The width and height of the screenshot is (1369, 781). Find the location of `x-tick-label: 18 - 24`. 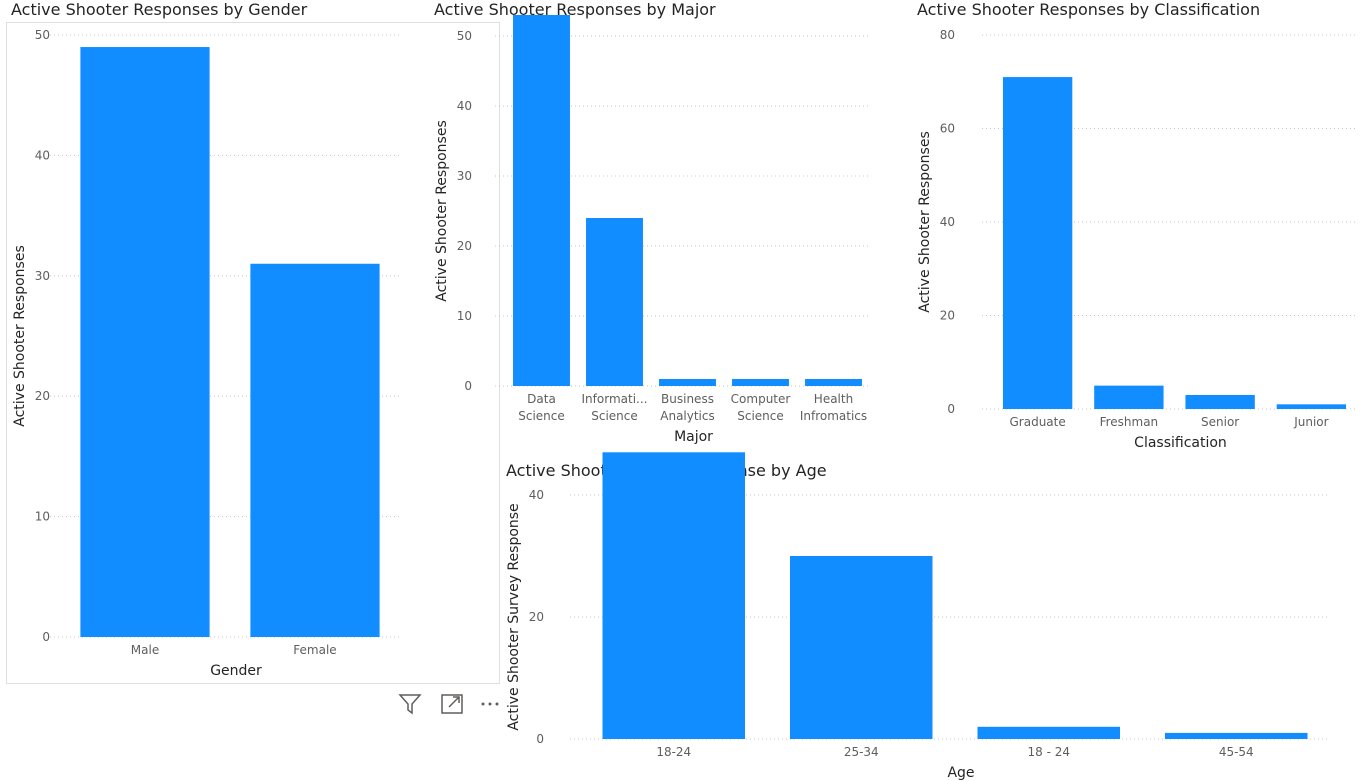

x-tick-label: 18 - 24 is located at coordinates (1049, 752).